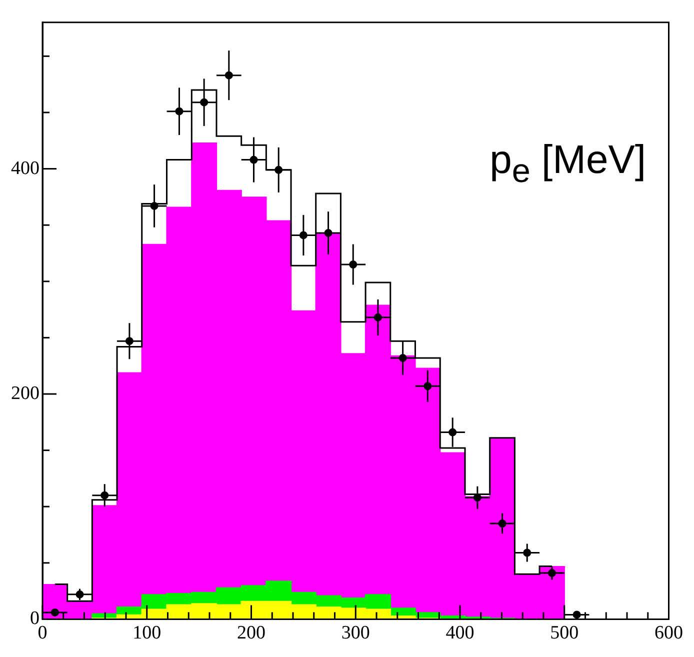  What do you see at coordinates (568, 164) in the screenshot?
I see `annotation: p$_{e}$ [MeV]` at bounding box center [568, 164].